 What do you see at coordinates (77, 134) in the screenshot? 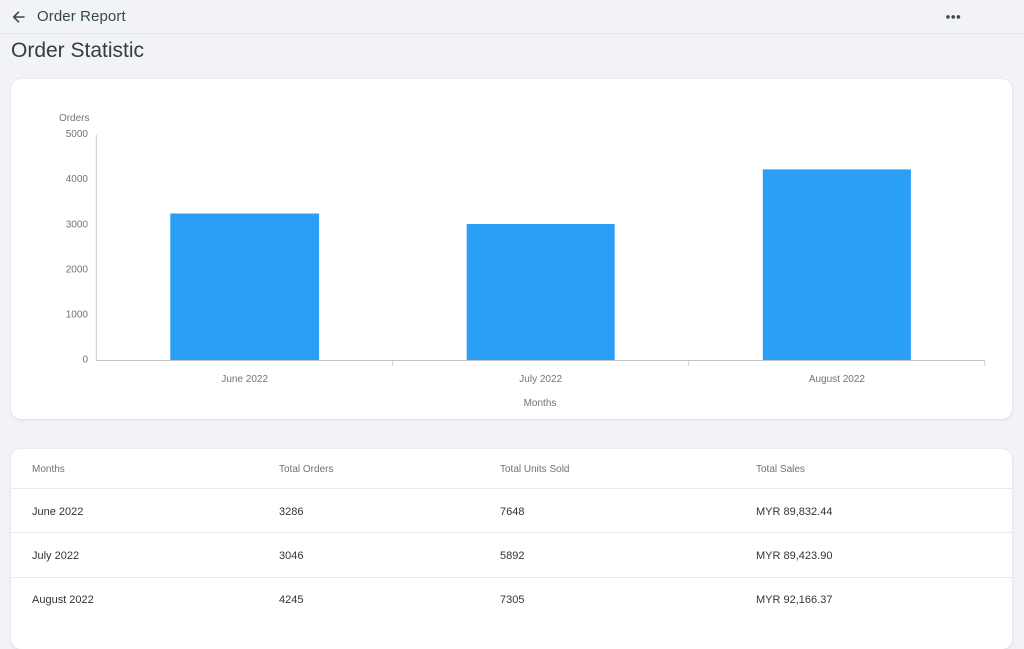
I see `svg-text: 5000` at bounding box center [77, 134].